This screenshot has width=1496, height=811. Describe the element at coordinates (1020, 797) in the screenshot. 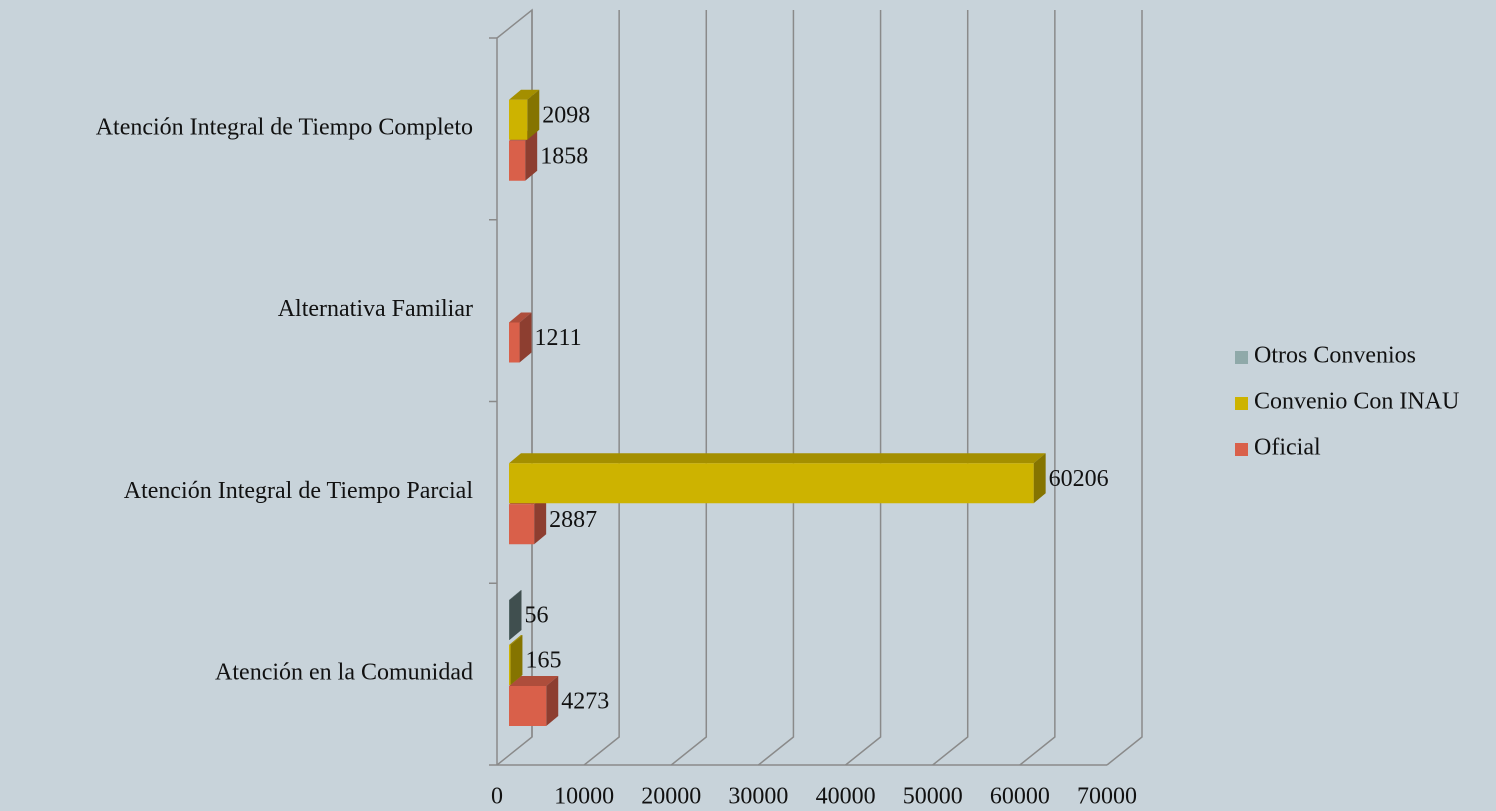

I see `x-tick-label: 60000` at that location.